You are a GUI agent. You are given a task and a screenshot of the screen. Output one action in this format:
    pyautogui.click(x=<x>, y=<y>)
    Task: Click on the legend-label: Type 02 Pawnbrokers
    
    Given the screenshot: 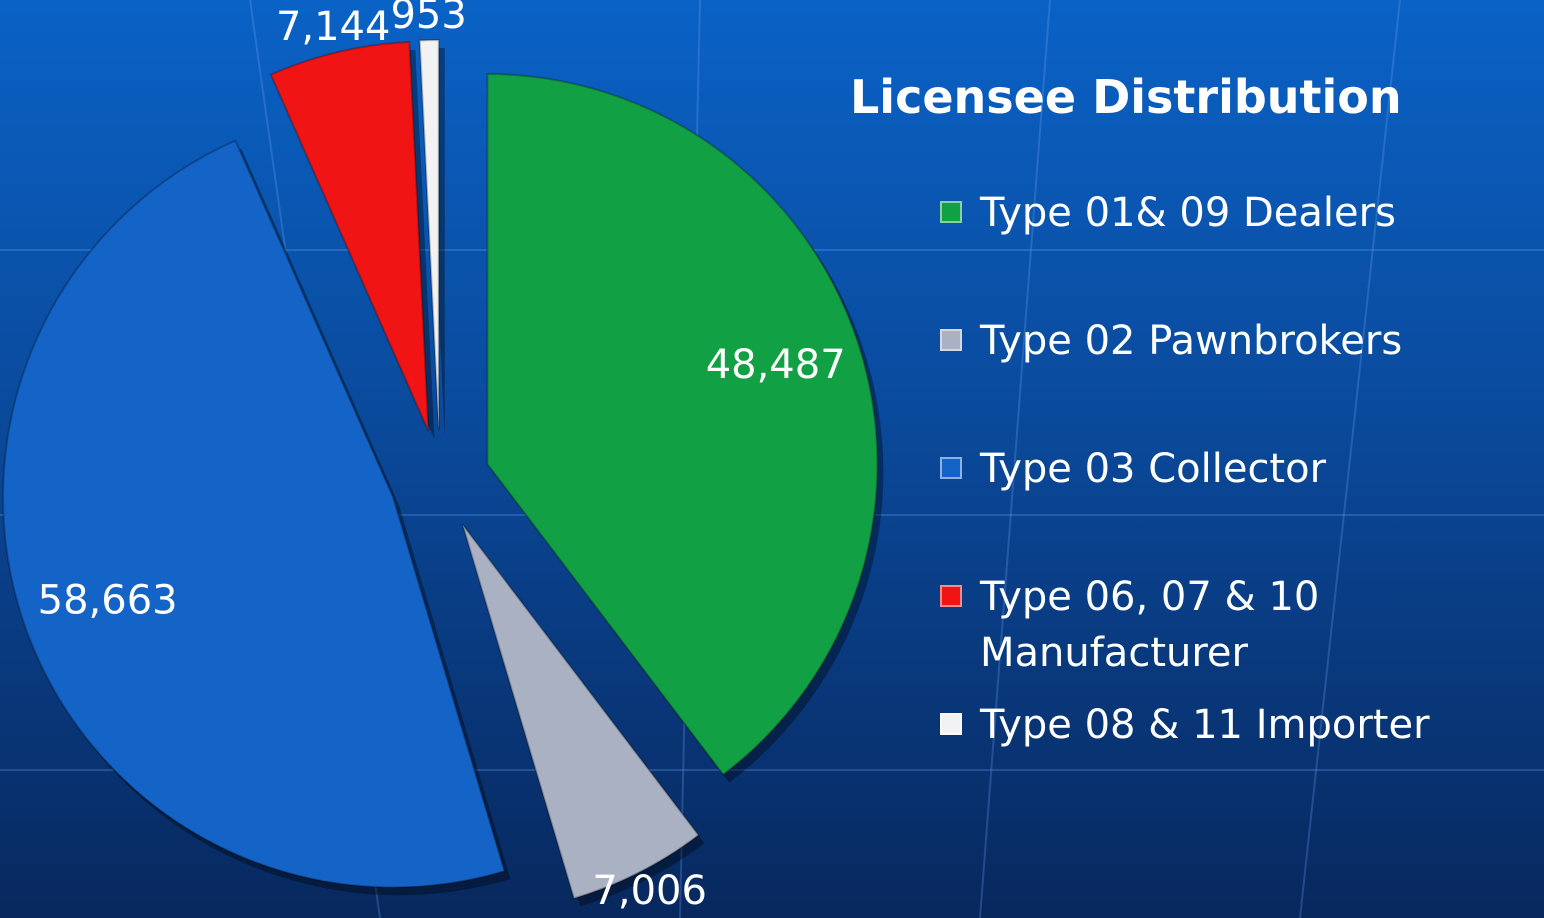 What is the action you would take?
    pyautogui.click(x=1191, y=341)
    